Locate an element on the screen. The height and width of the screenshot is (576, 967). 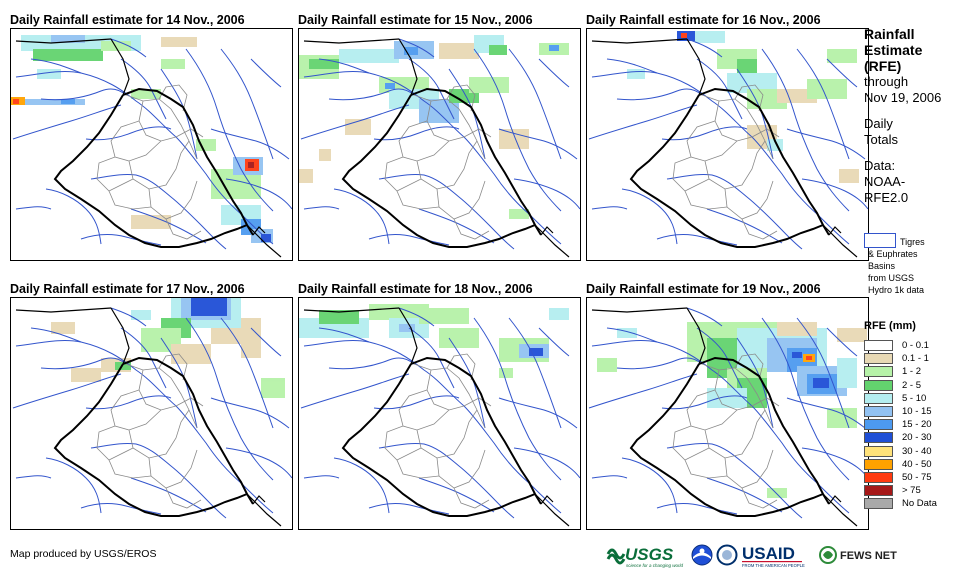
legend-item: 40 - 50 is located at coordinates (914, 464).